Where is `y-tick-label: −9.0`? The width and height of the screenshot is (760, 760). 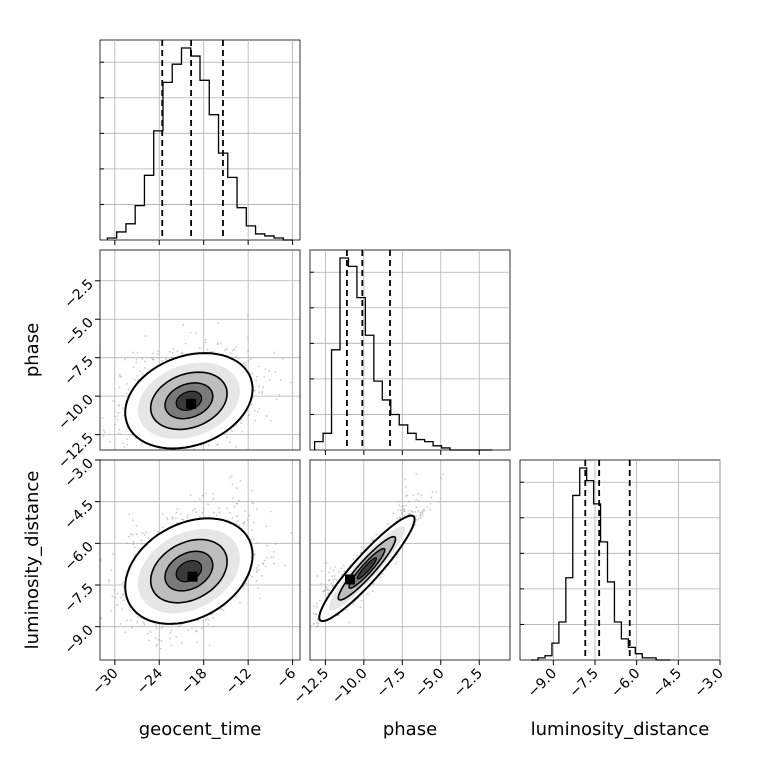 y-tick-label: −9.0 is located at coordinates (78, 639).